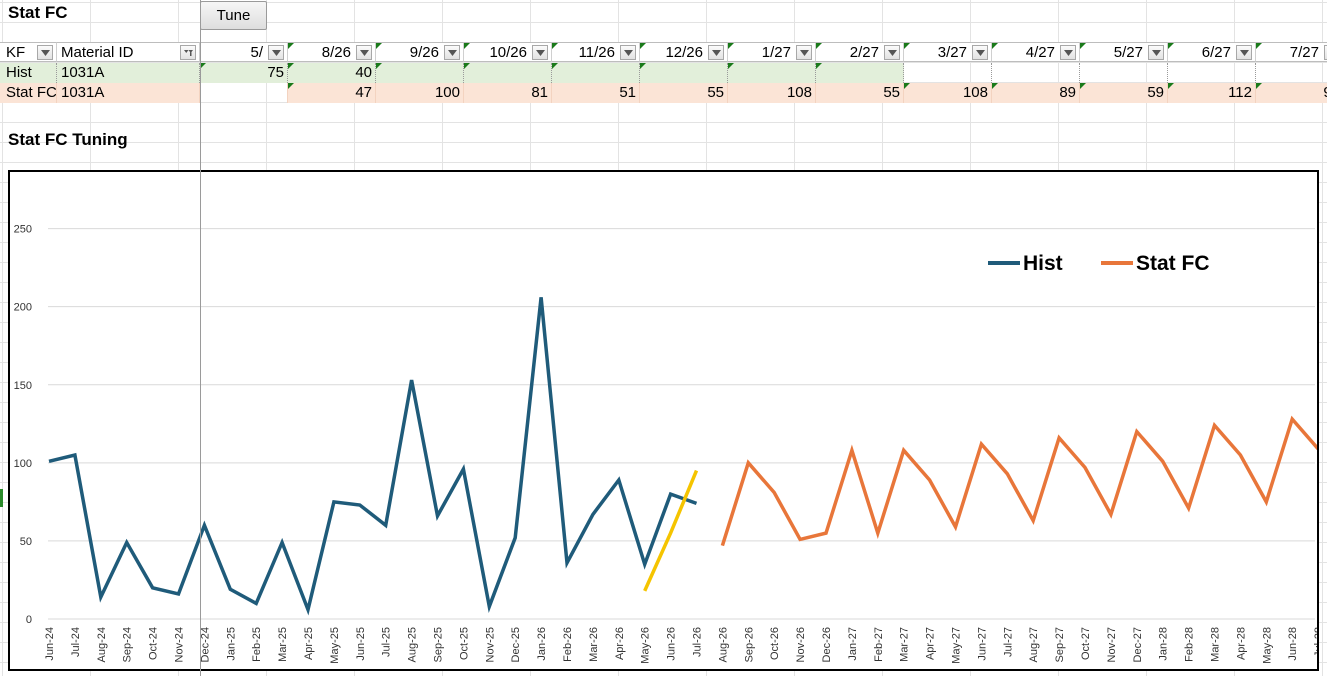  I want to click on y-tick-label: 0, so click(29, 620).